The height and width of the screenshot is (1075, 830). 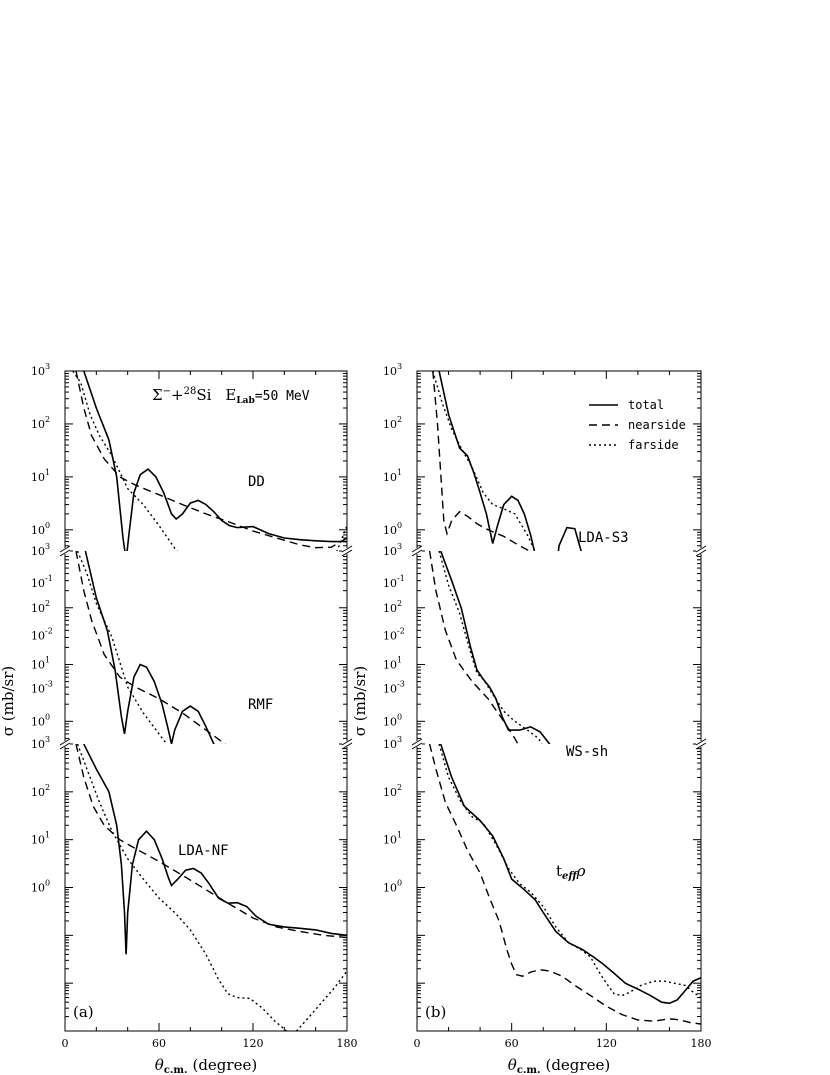 I want to click on x-tick-label: 120, so click(x=253, y=1043).